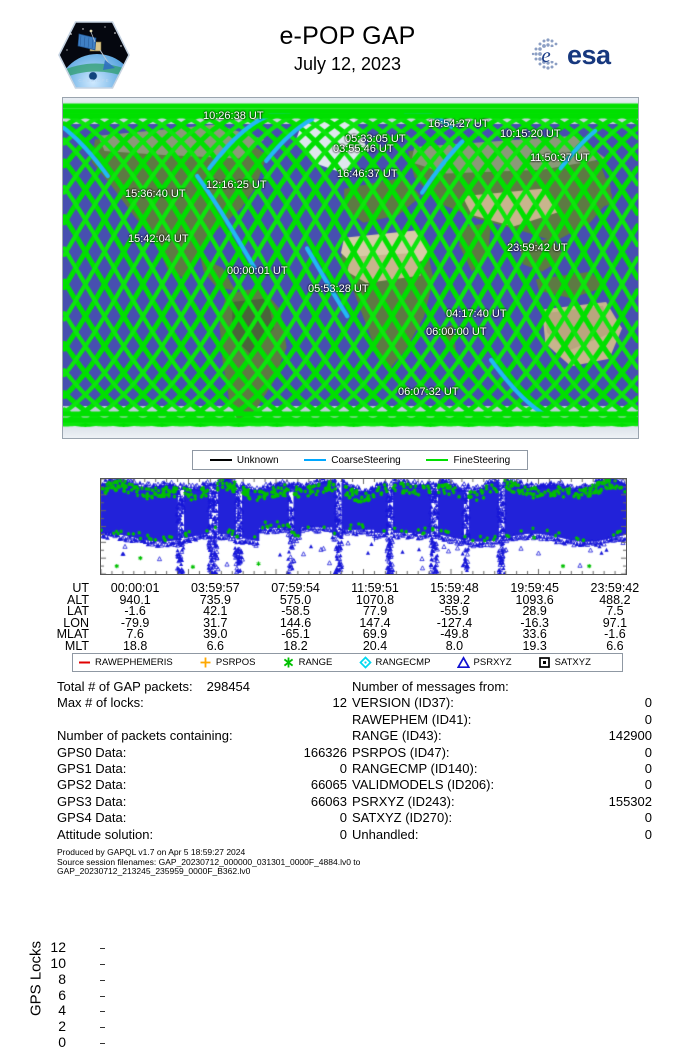  Describe the element at coordinates (365, 662) in the screenshot. I see `marker-diamond-icon` at that location.